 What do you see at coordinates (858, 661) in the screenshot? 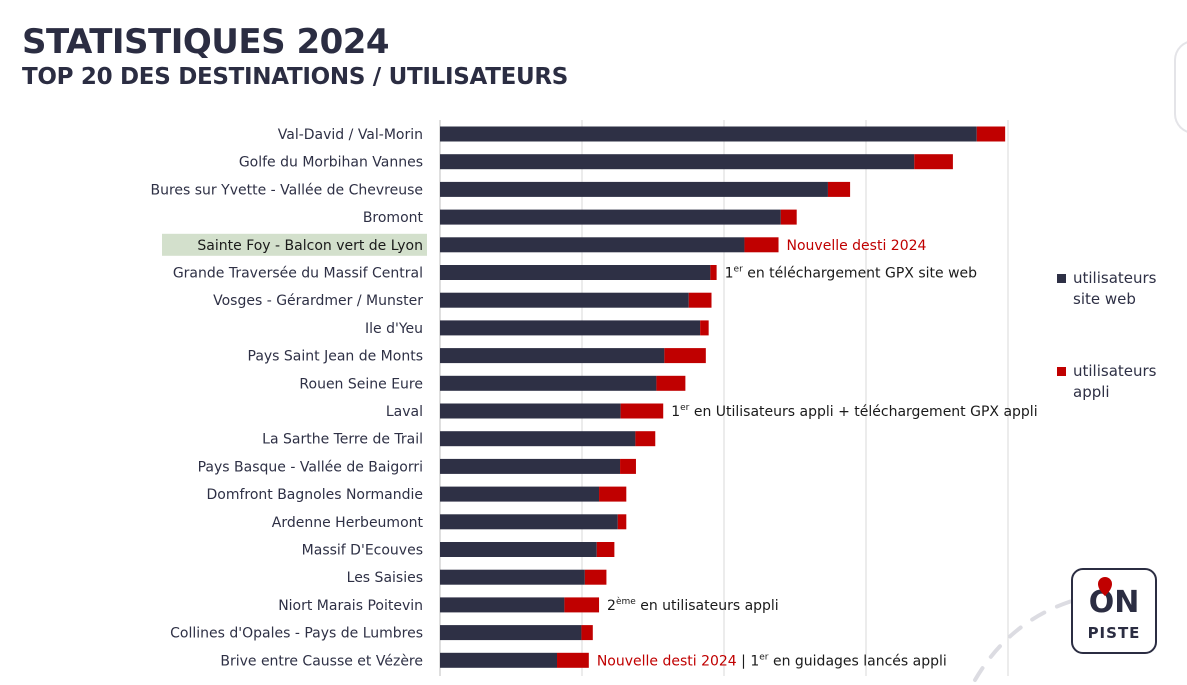
I see `annotation-text: en guidages lancés appli` at bounding box center [858, 661].